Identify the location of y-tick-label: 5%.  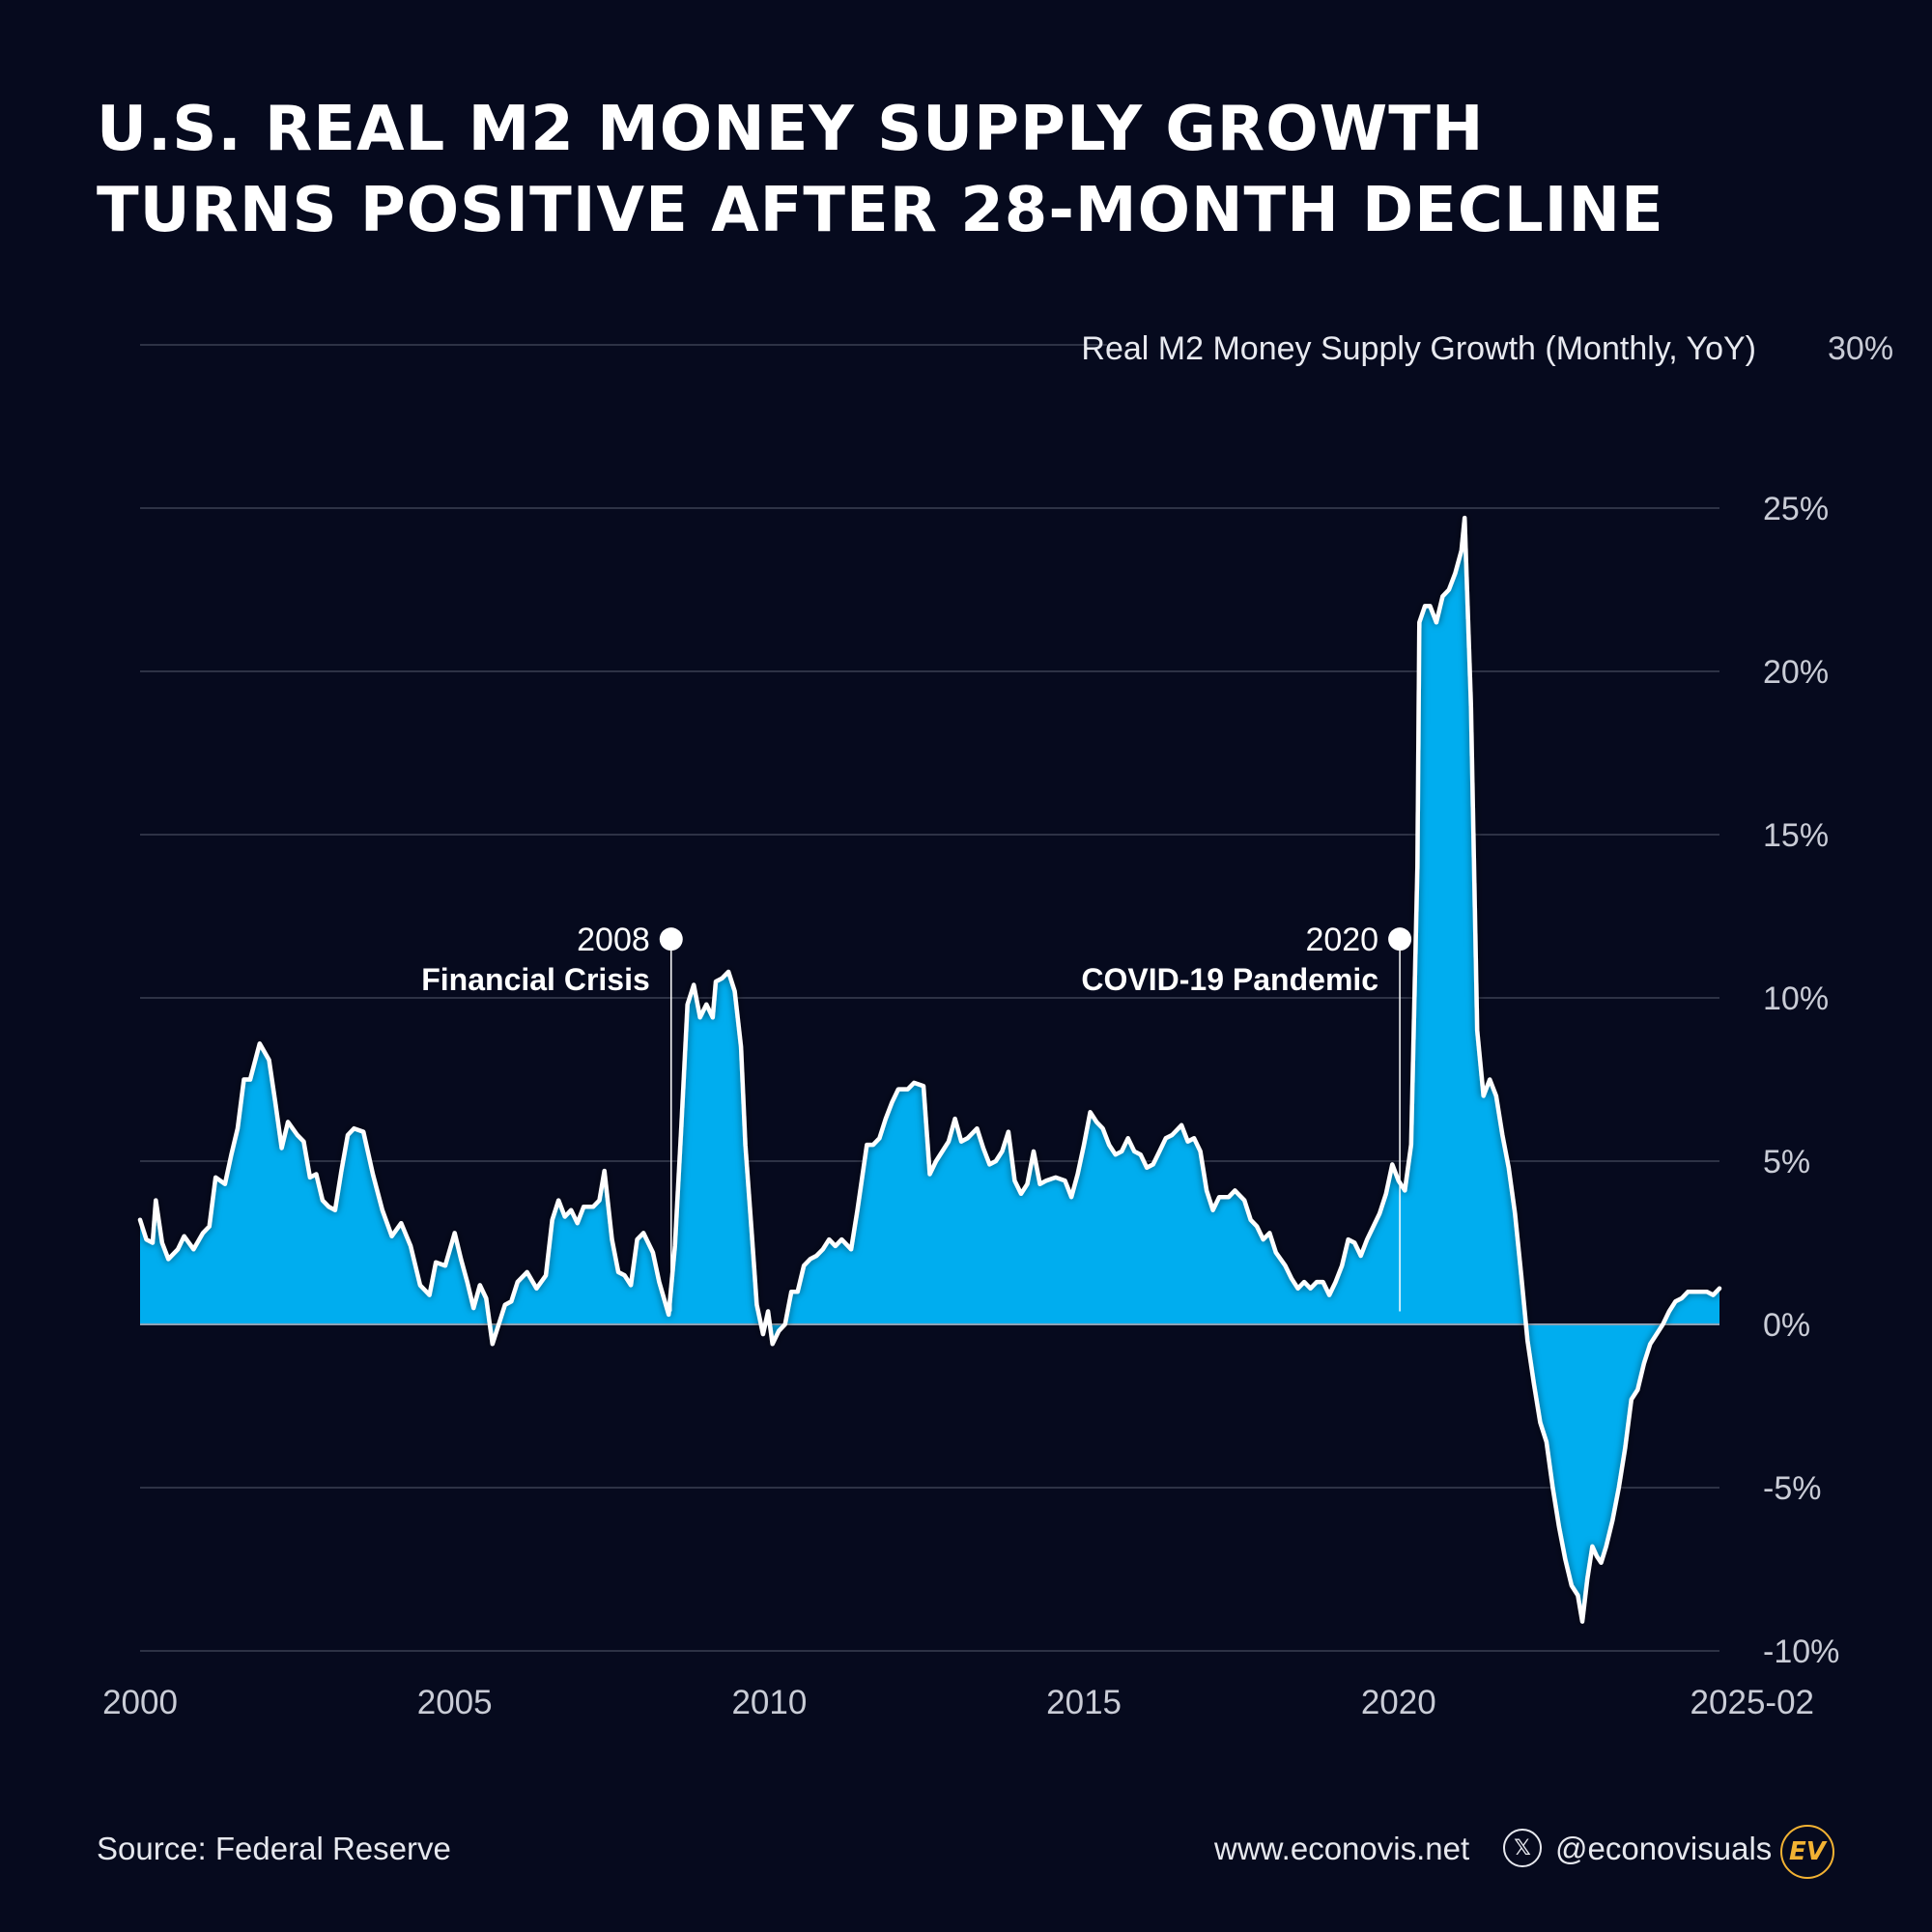
(1786, 1162).